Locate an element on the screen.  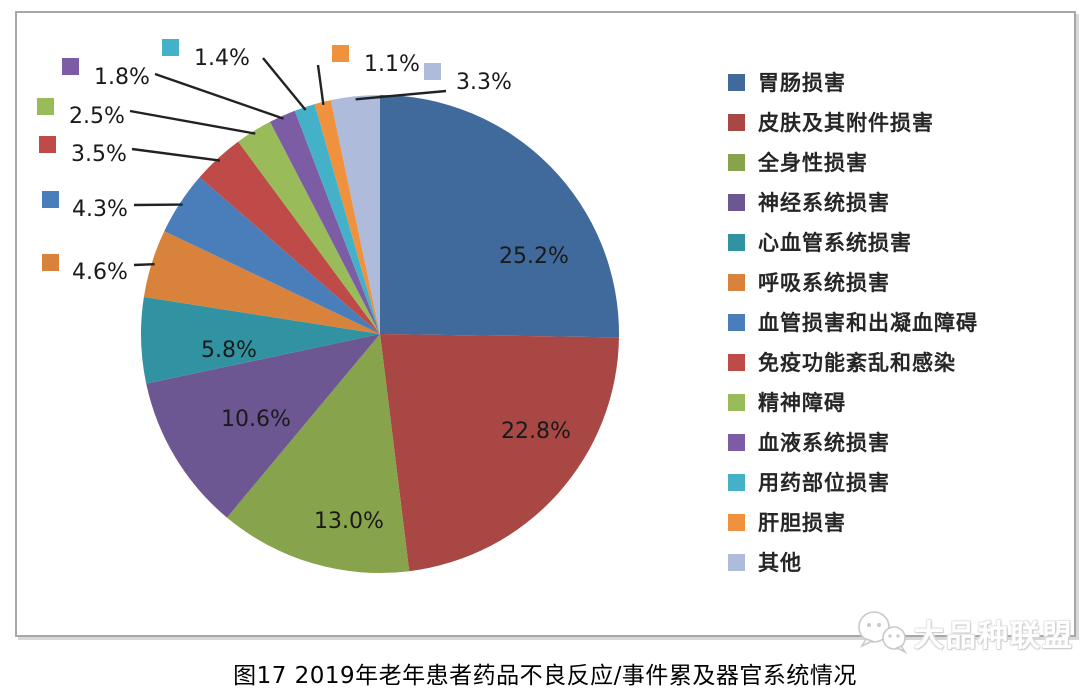
legend-label: 血液系统损害 is located at coordinates (824, 443).